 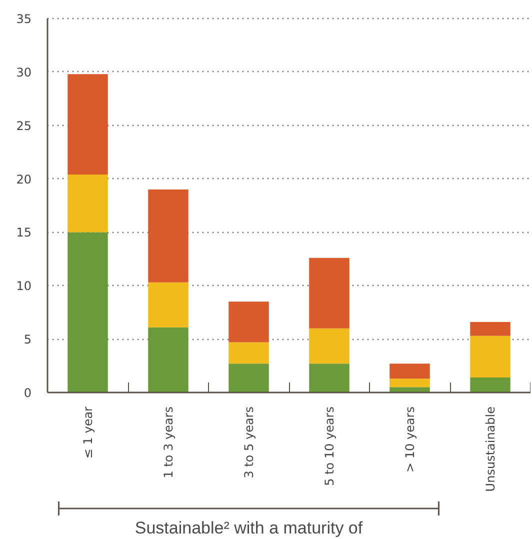 What do you see at coordinates (168, 442) in the screenshot?
I see `x-tick-label: 1 to 3 years` at bounding box center [168, 442].